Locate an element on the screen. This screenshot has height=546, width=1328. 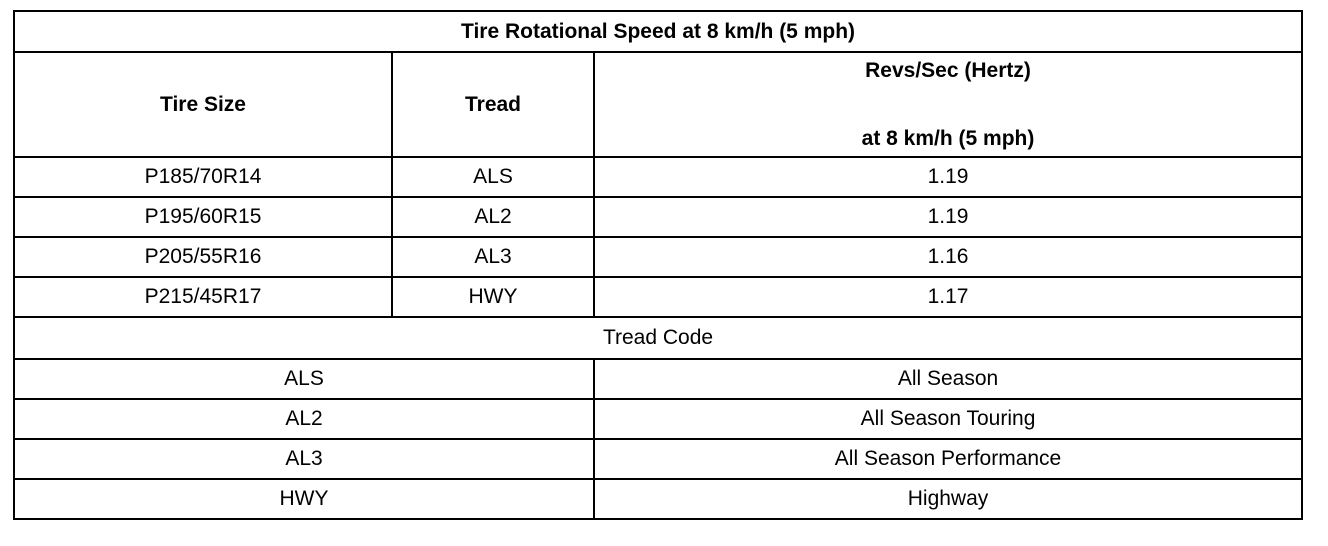
hertz-cell: 1.17 is located at coordinates (948, 297).